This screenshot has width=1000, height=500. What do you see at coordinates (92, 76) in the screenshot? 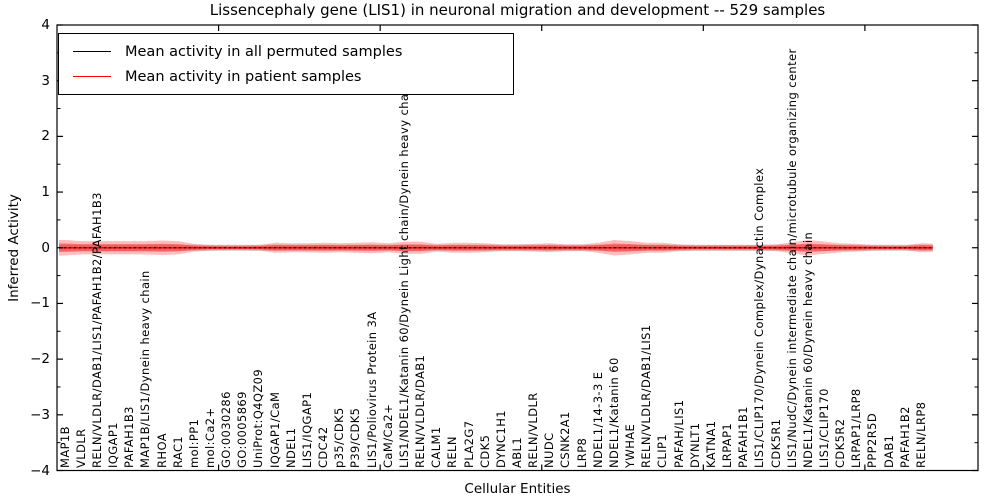
I see `legend-line-sample-red` at bounding box center [92, 76].